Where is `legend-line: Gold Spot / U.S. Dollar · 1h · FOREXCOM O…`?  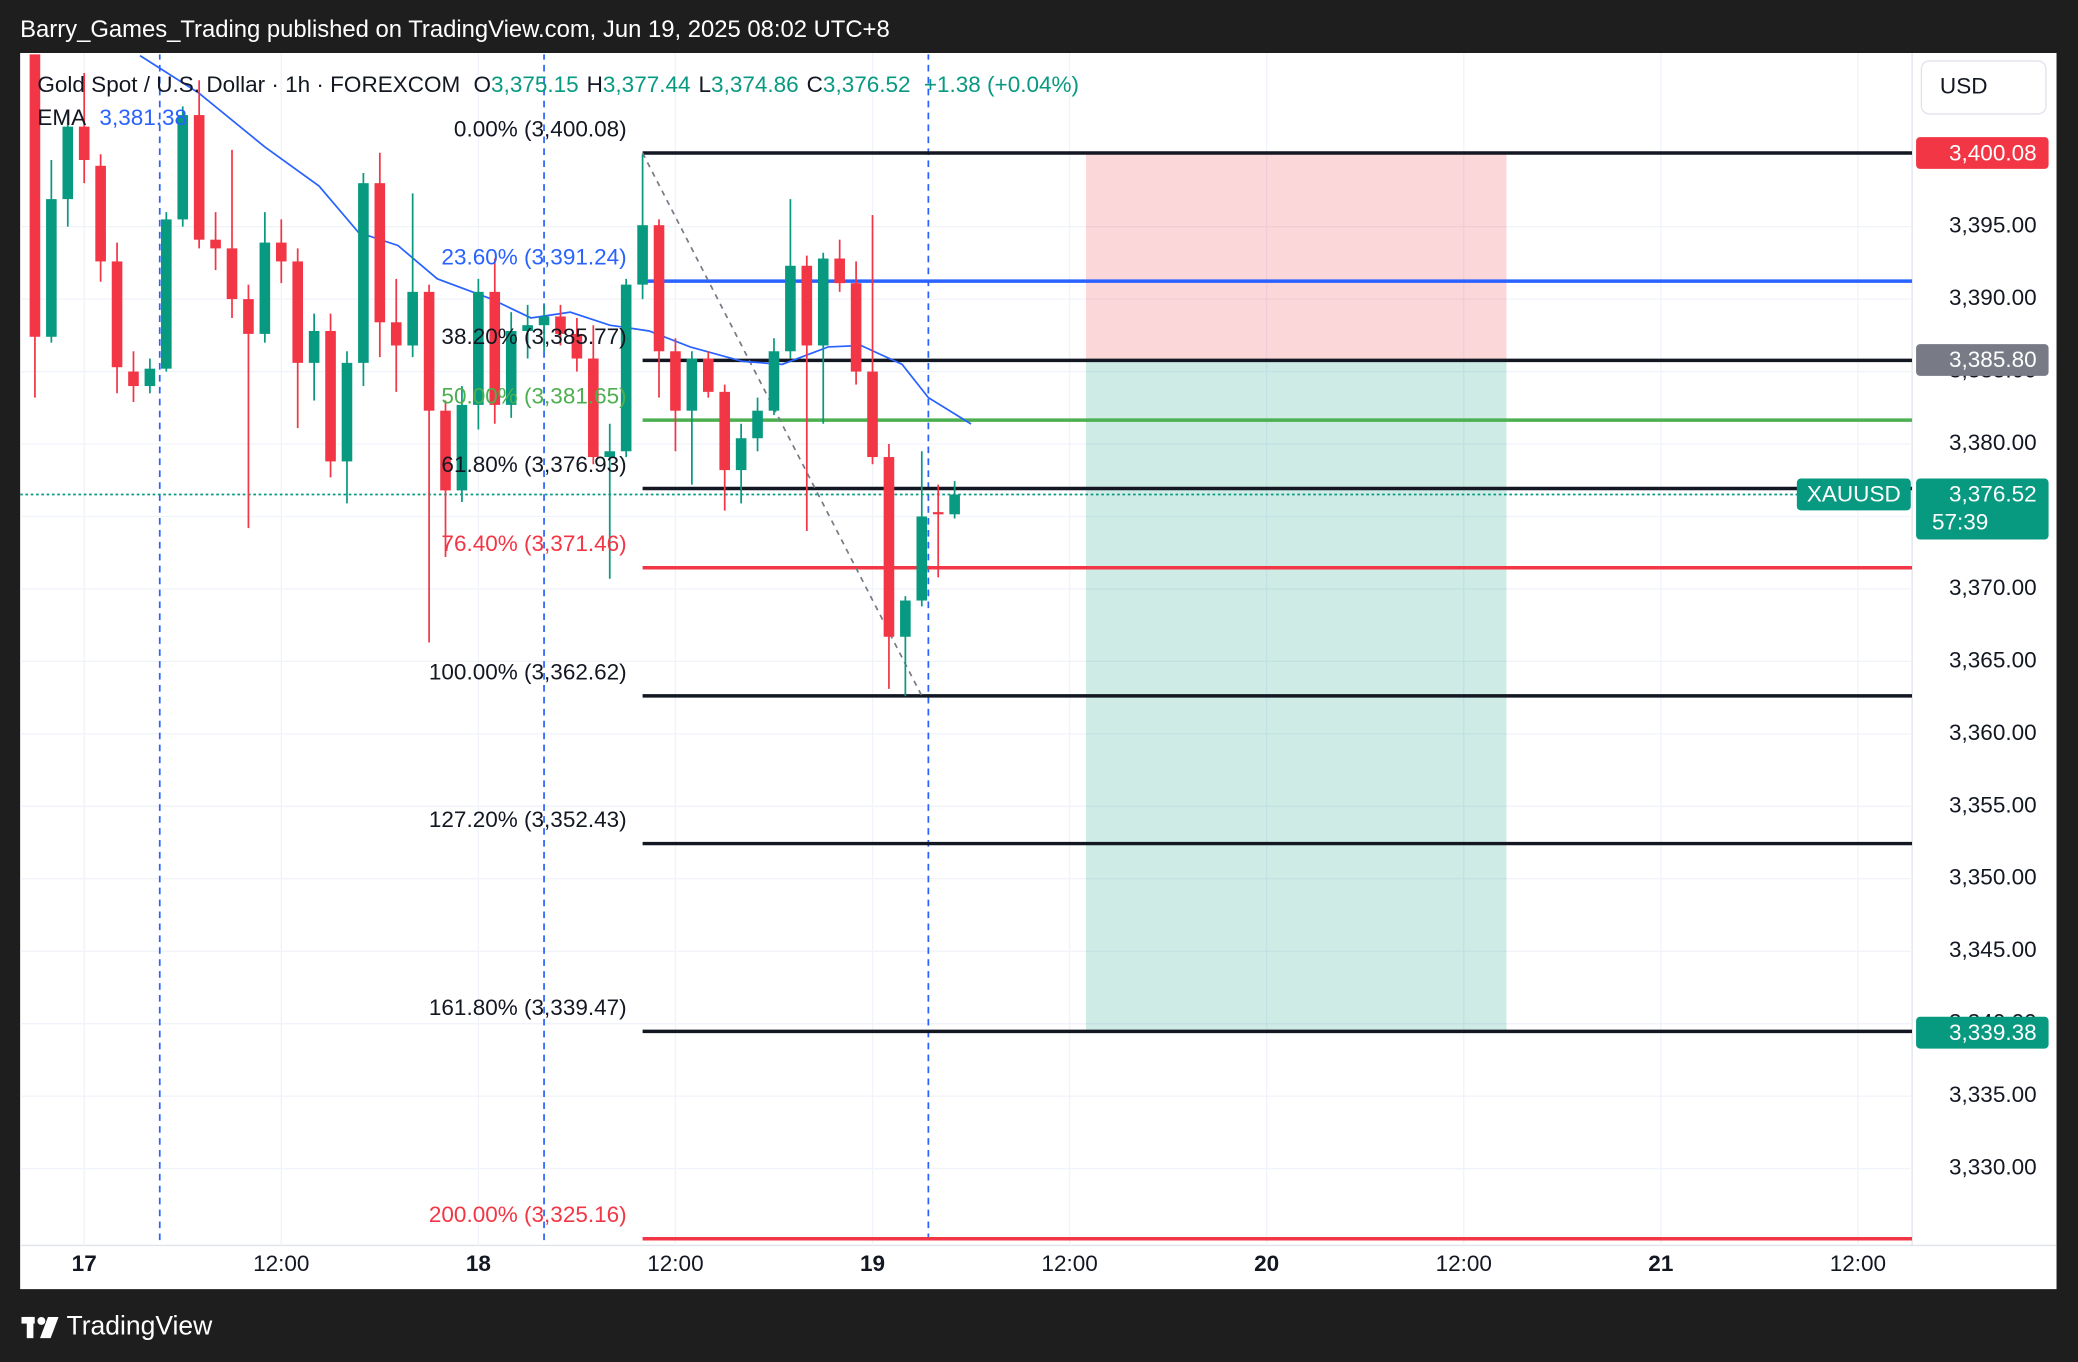
legend-line: Gold Spot / U.S. Dollar · 1h · FOREXCOM O… is located at coordinates (558, 84).